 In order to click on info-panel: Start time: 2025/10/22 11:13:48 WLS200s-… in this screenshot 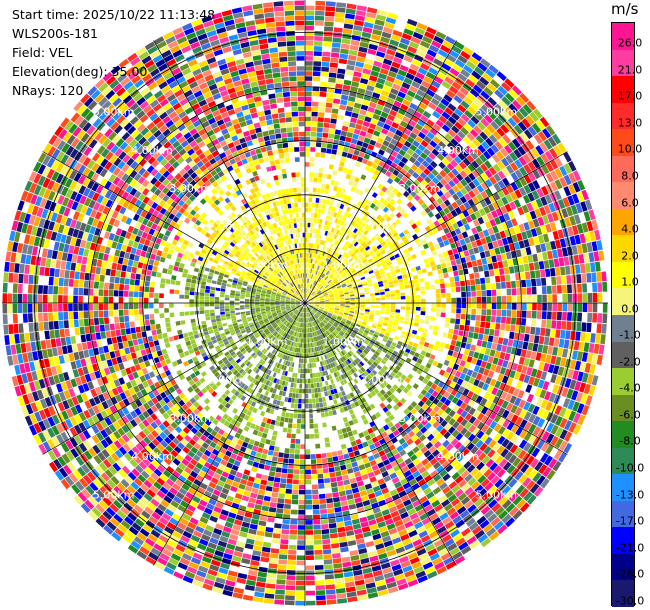, I will do `click(113, 52)`.